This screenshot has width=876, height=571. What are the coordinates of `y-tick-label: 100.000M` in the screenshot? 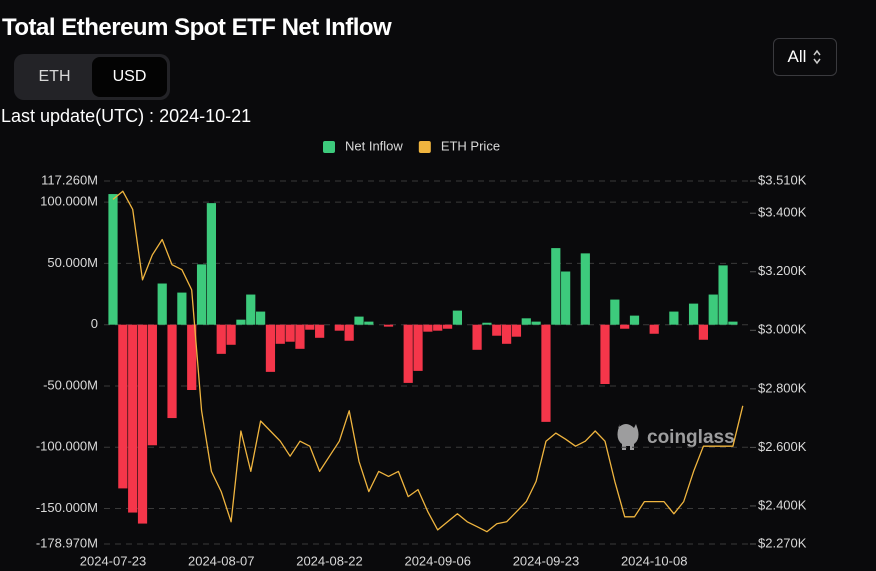 It's located at (69, 201).